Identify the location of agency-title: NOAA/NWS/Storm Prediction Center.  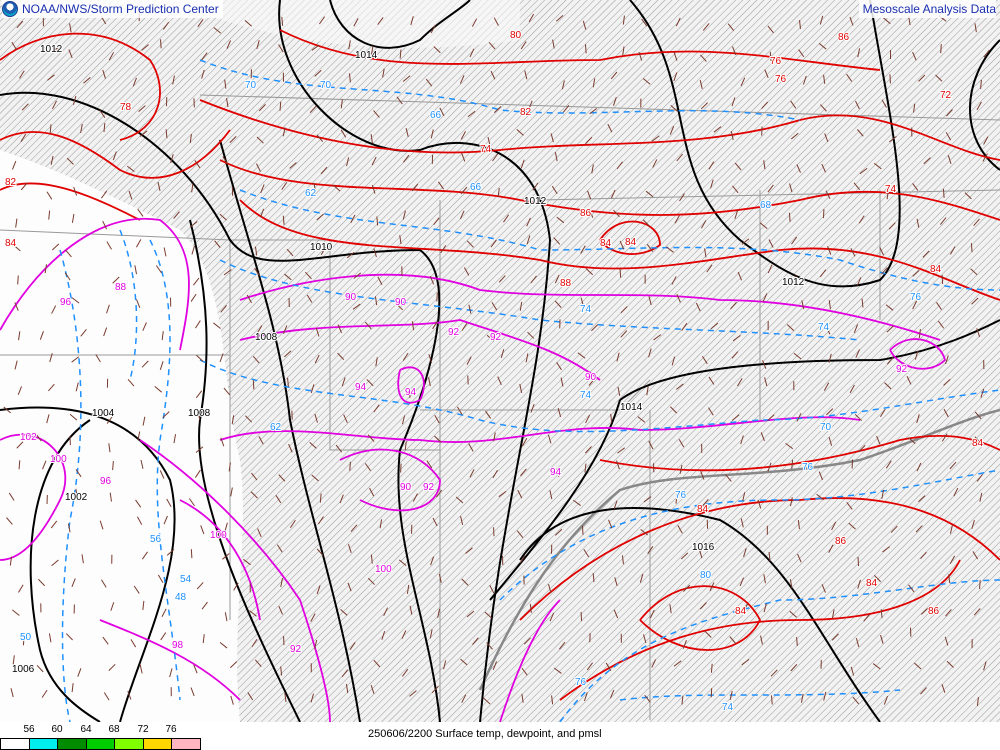
(120, 9).